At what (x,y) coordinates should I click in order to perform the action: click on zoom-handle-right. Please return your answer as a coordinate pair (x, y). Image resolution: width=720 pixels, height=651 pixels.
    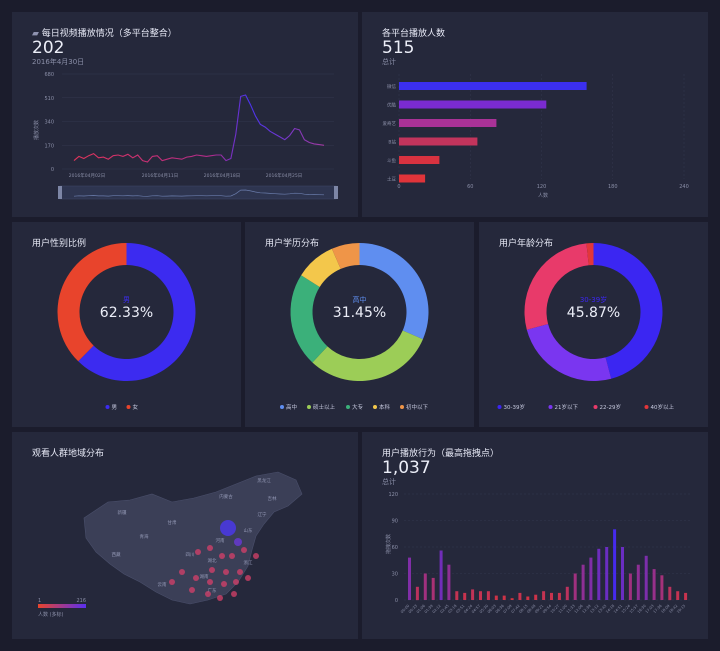
    Looking at the image, I should click on (336, 192).